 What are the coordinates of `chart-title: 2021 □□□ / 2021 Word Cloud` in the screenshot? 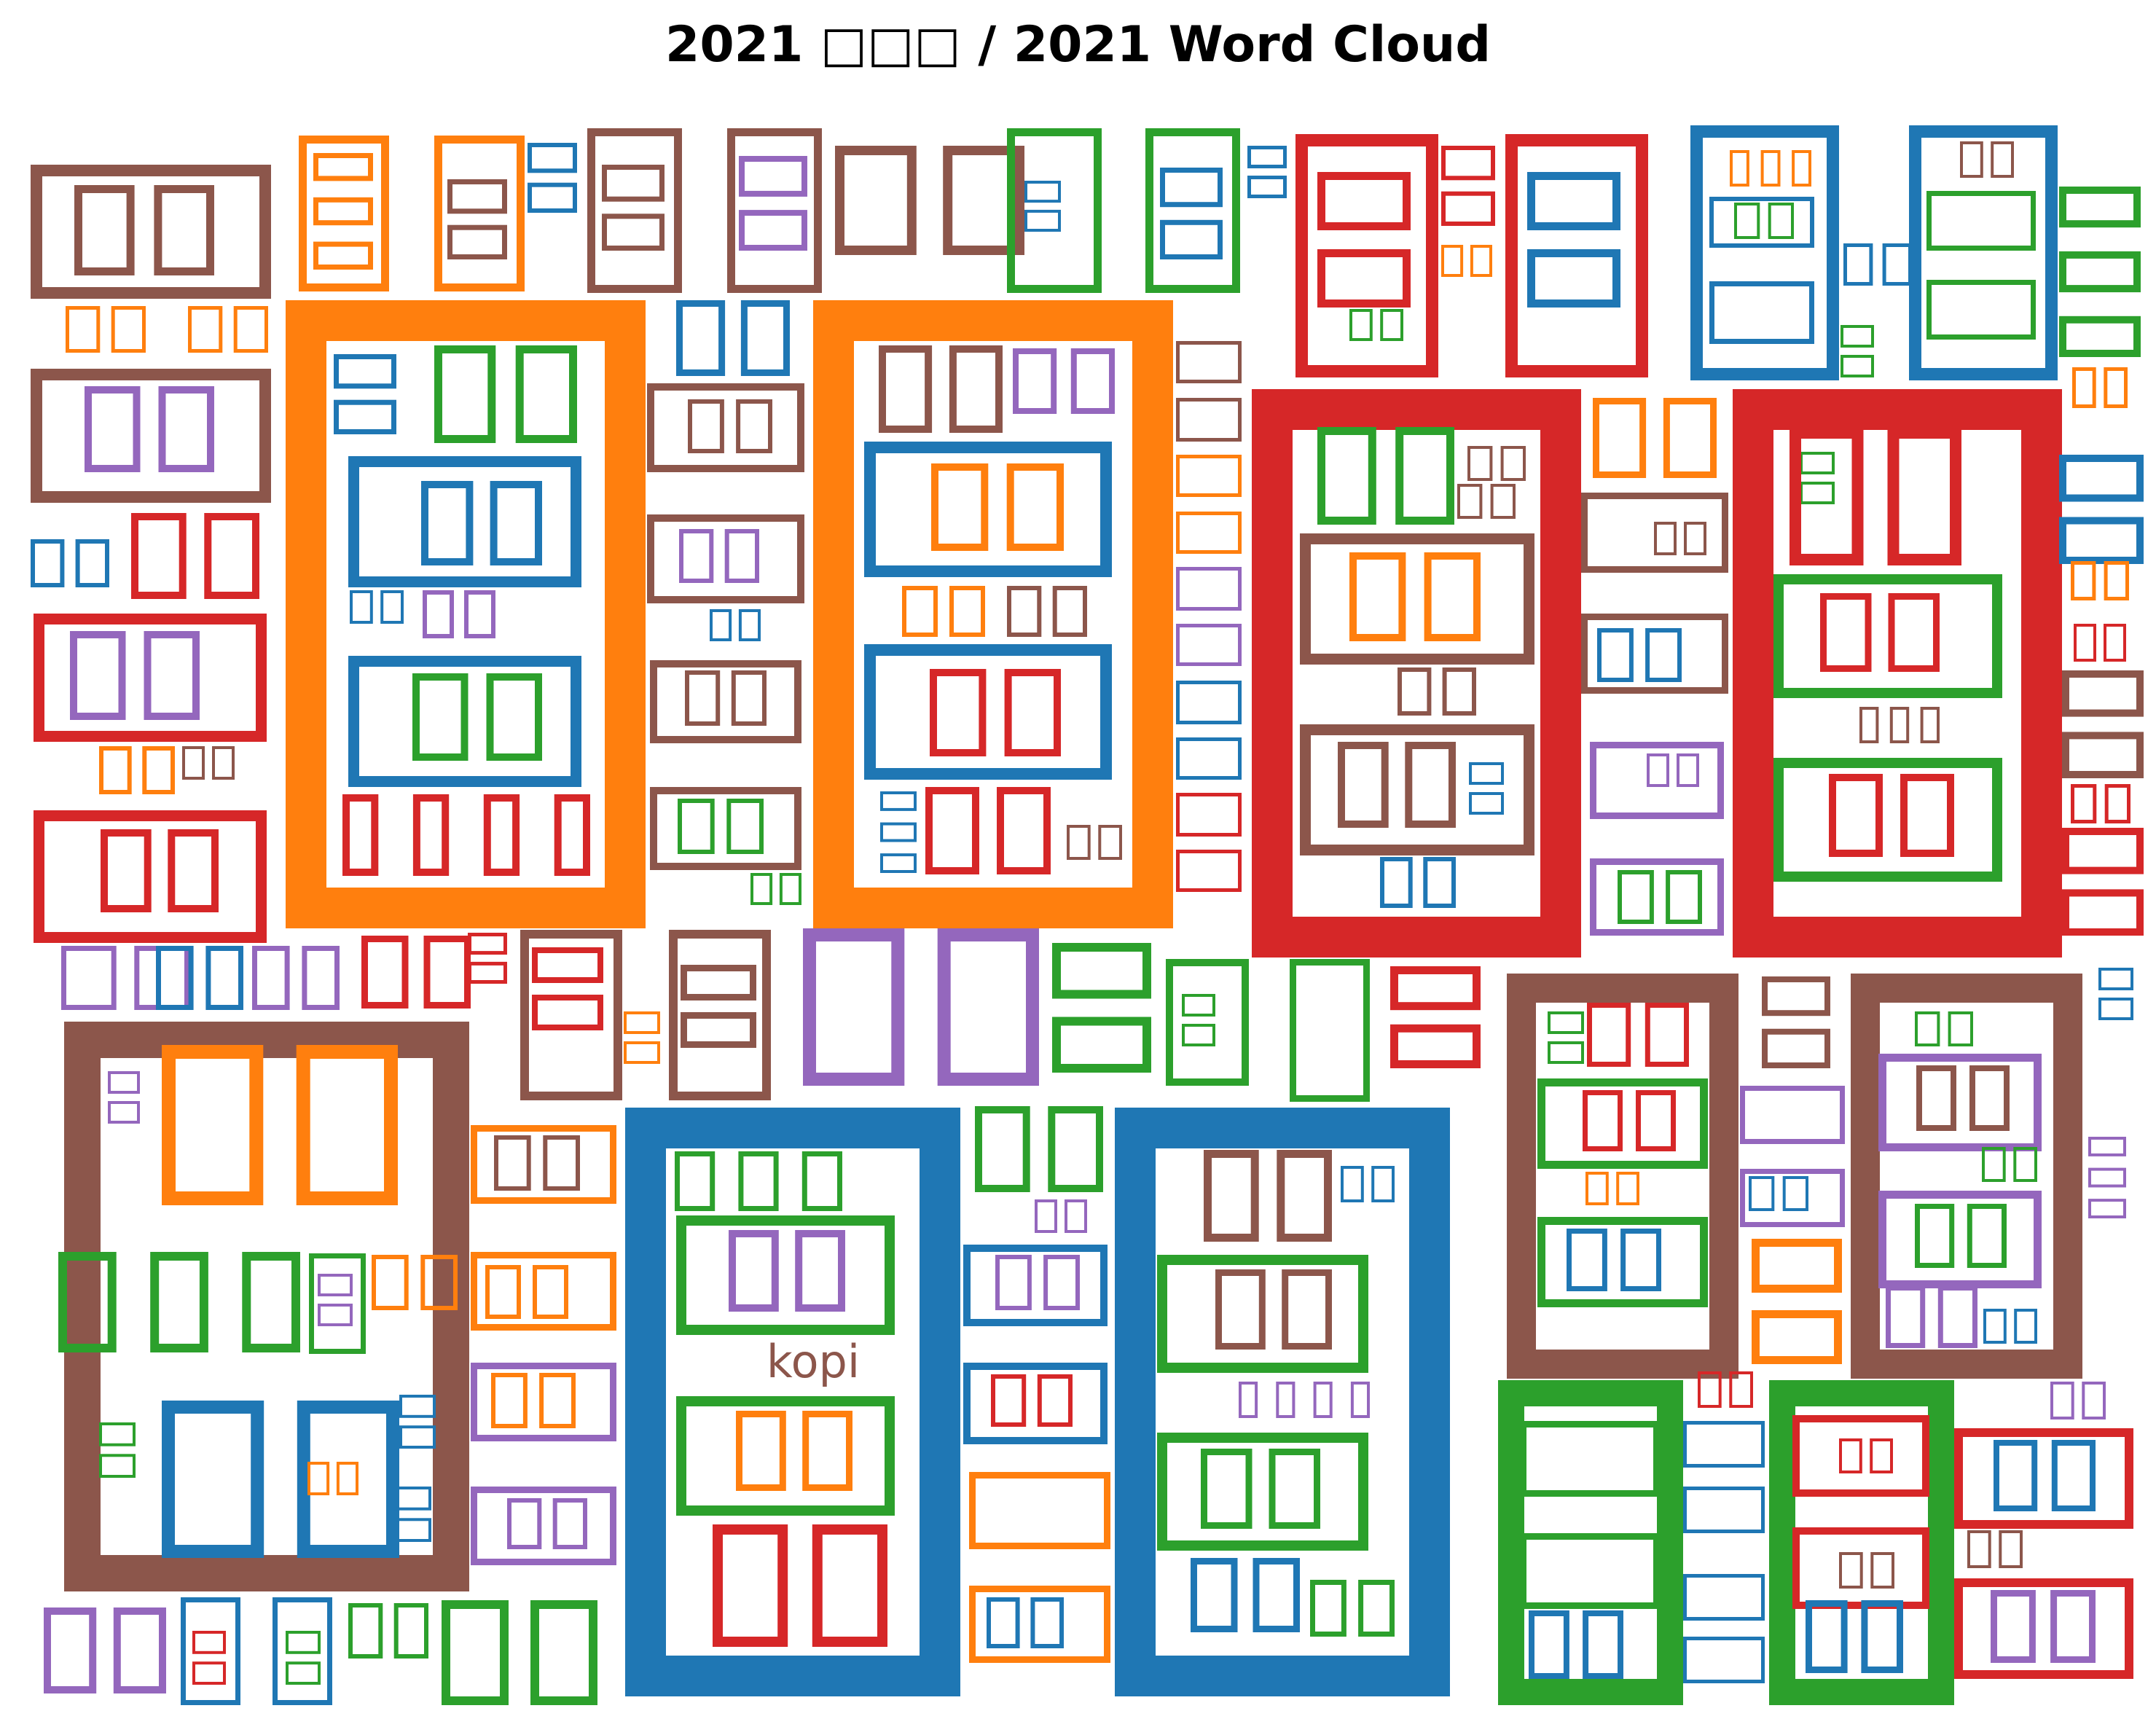 It's located at (1078, 45).